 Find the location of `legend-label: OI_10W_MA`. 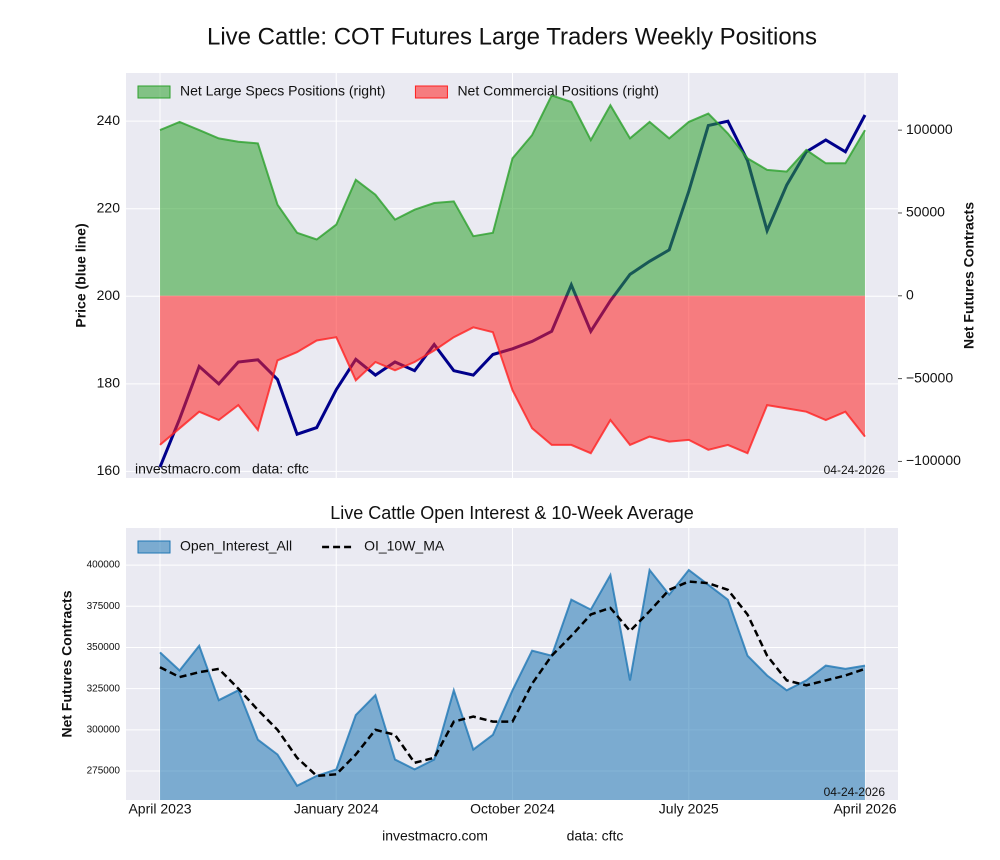

legend-label: OI_10W_MA is located at coordinates (404, 546).